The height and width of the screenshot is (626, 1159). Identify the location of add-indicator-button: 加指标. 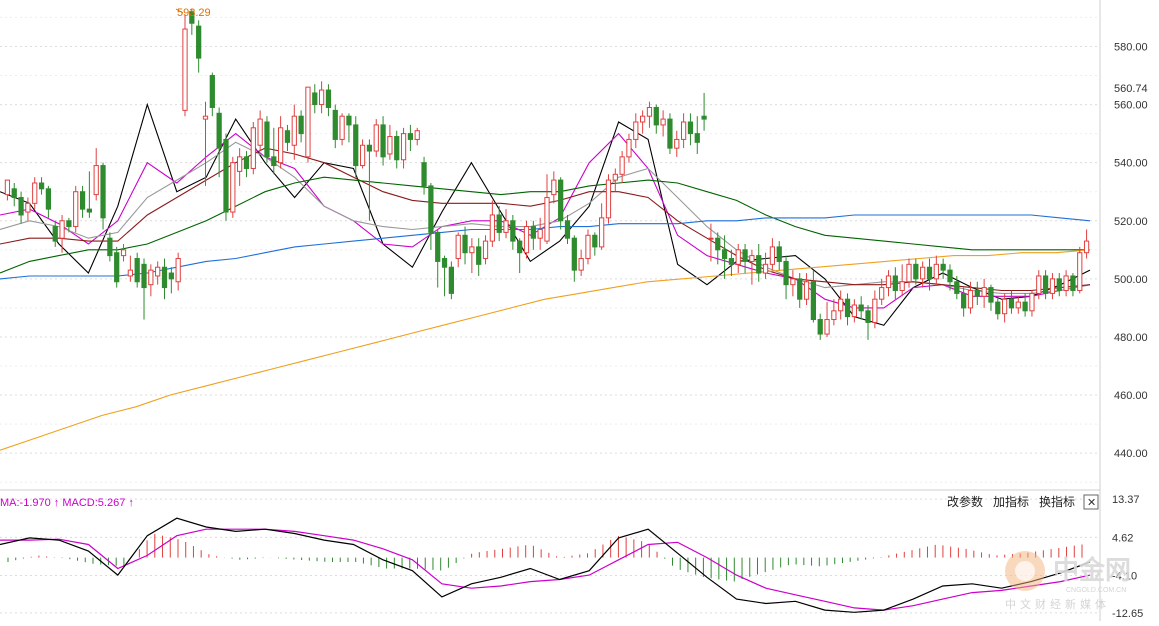
(1011, 501).